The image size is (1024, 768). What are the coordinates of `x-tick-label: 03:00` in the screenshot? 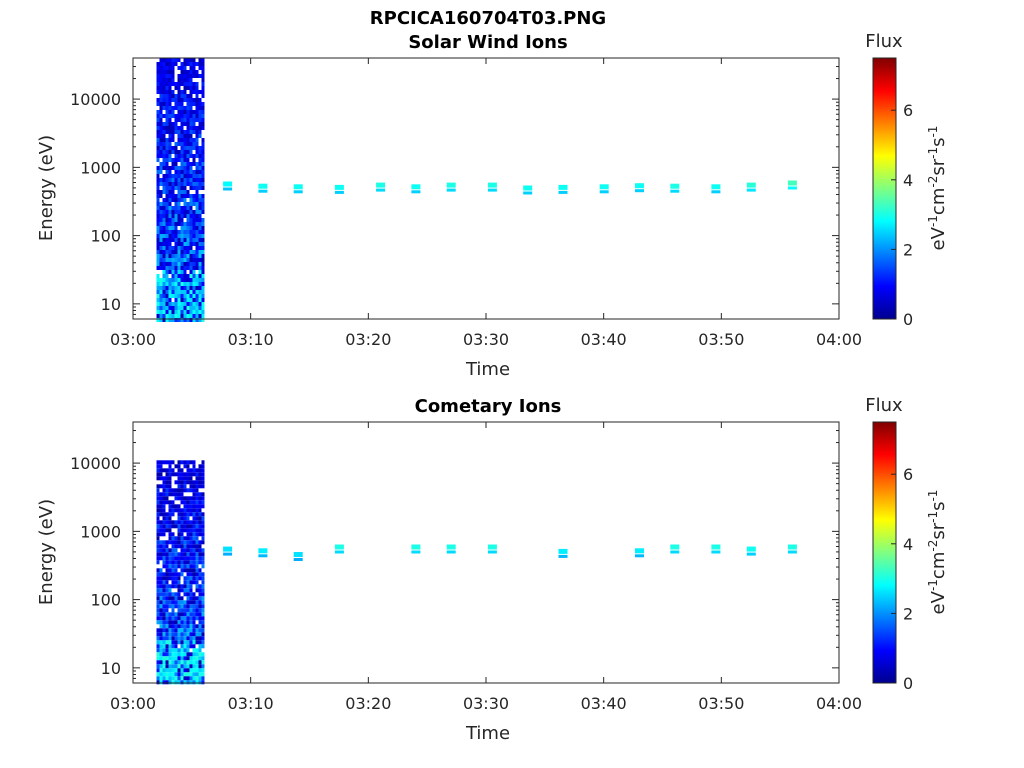 It's located at (133, 339).